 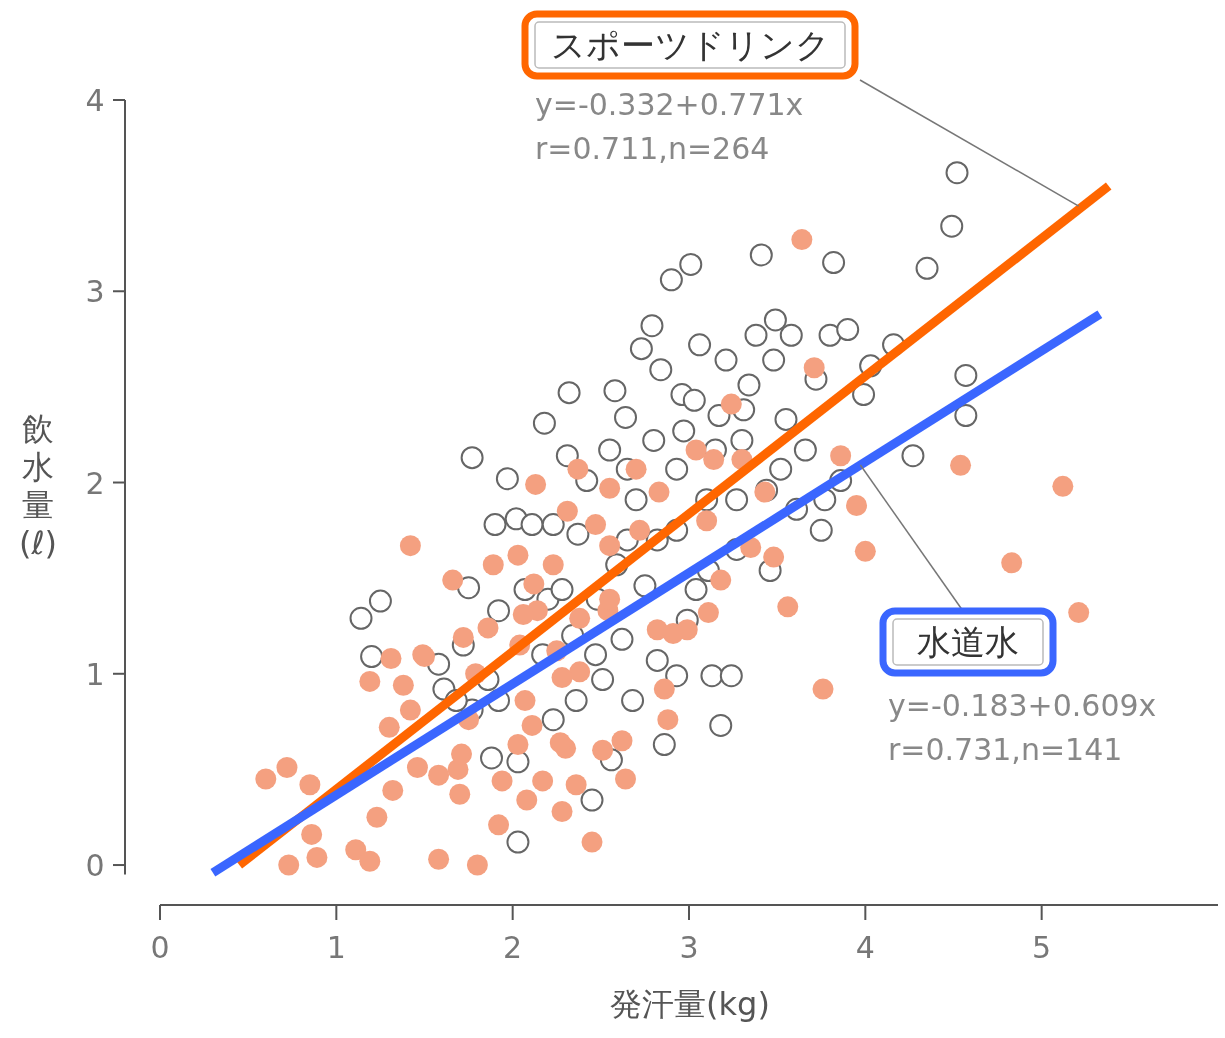 What do you see at coordinates (669, 104) in the screenshot?
I see `annotation: y=-0.332+0.771x` at bounding box center [669, 104].